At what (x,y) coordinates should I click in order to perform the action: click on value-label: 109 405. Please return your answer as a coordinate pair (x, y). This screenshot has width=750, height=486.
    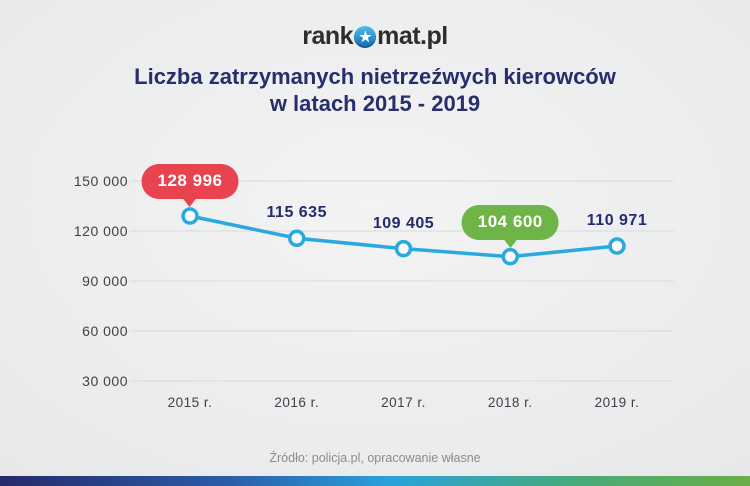
    Looking at the image, I should click on (403, 223).